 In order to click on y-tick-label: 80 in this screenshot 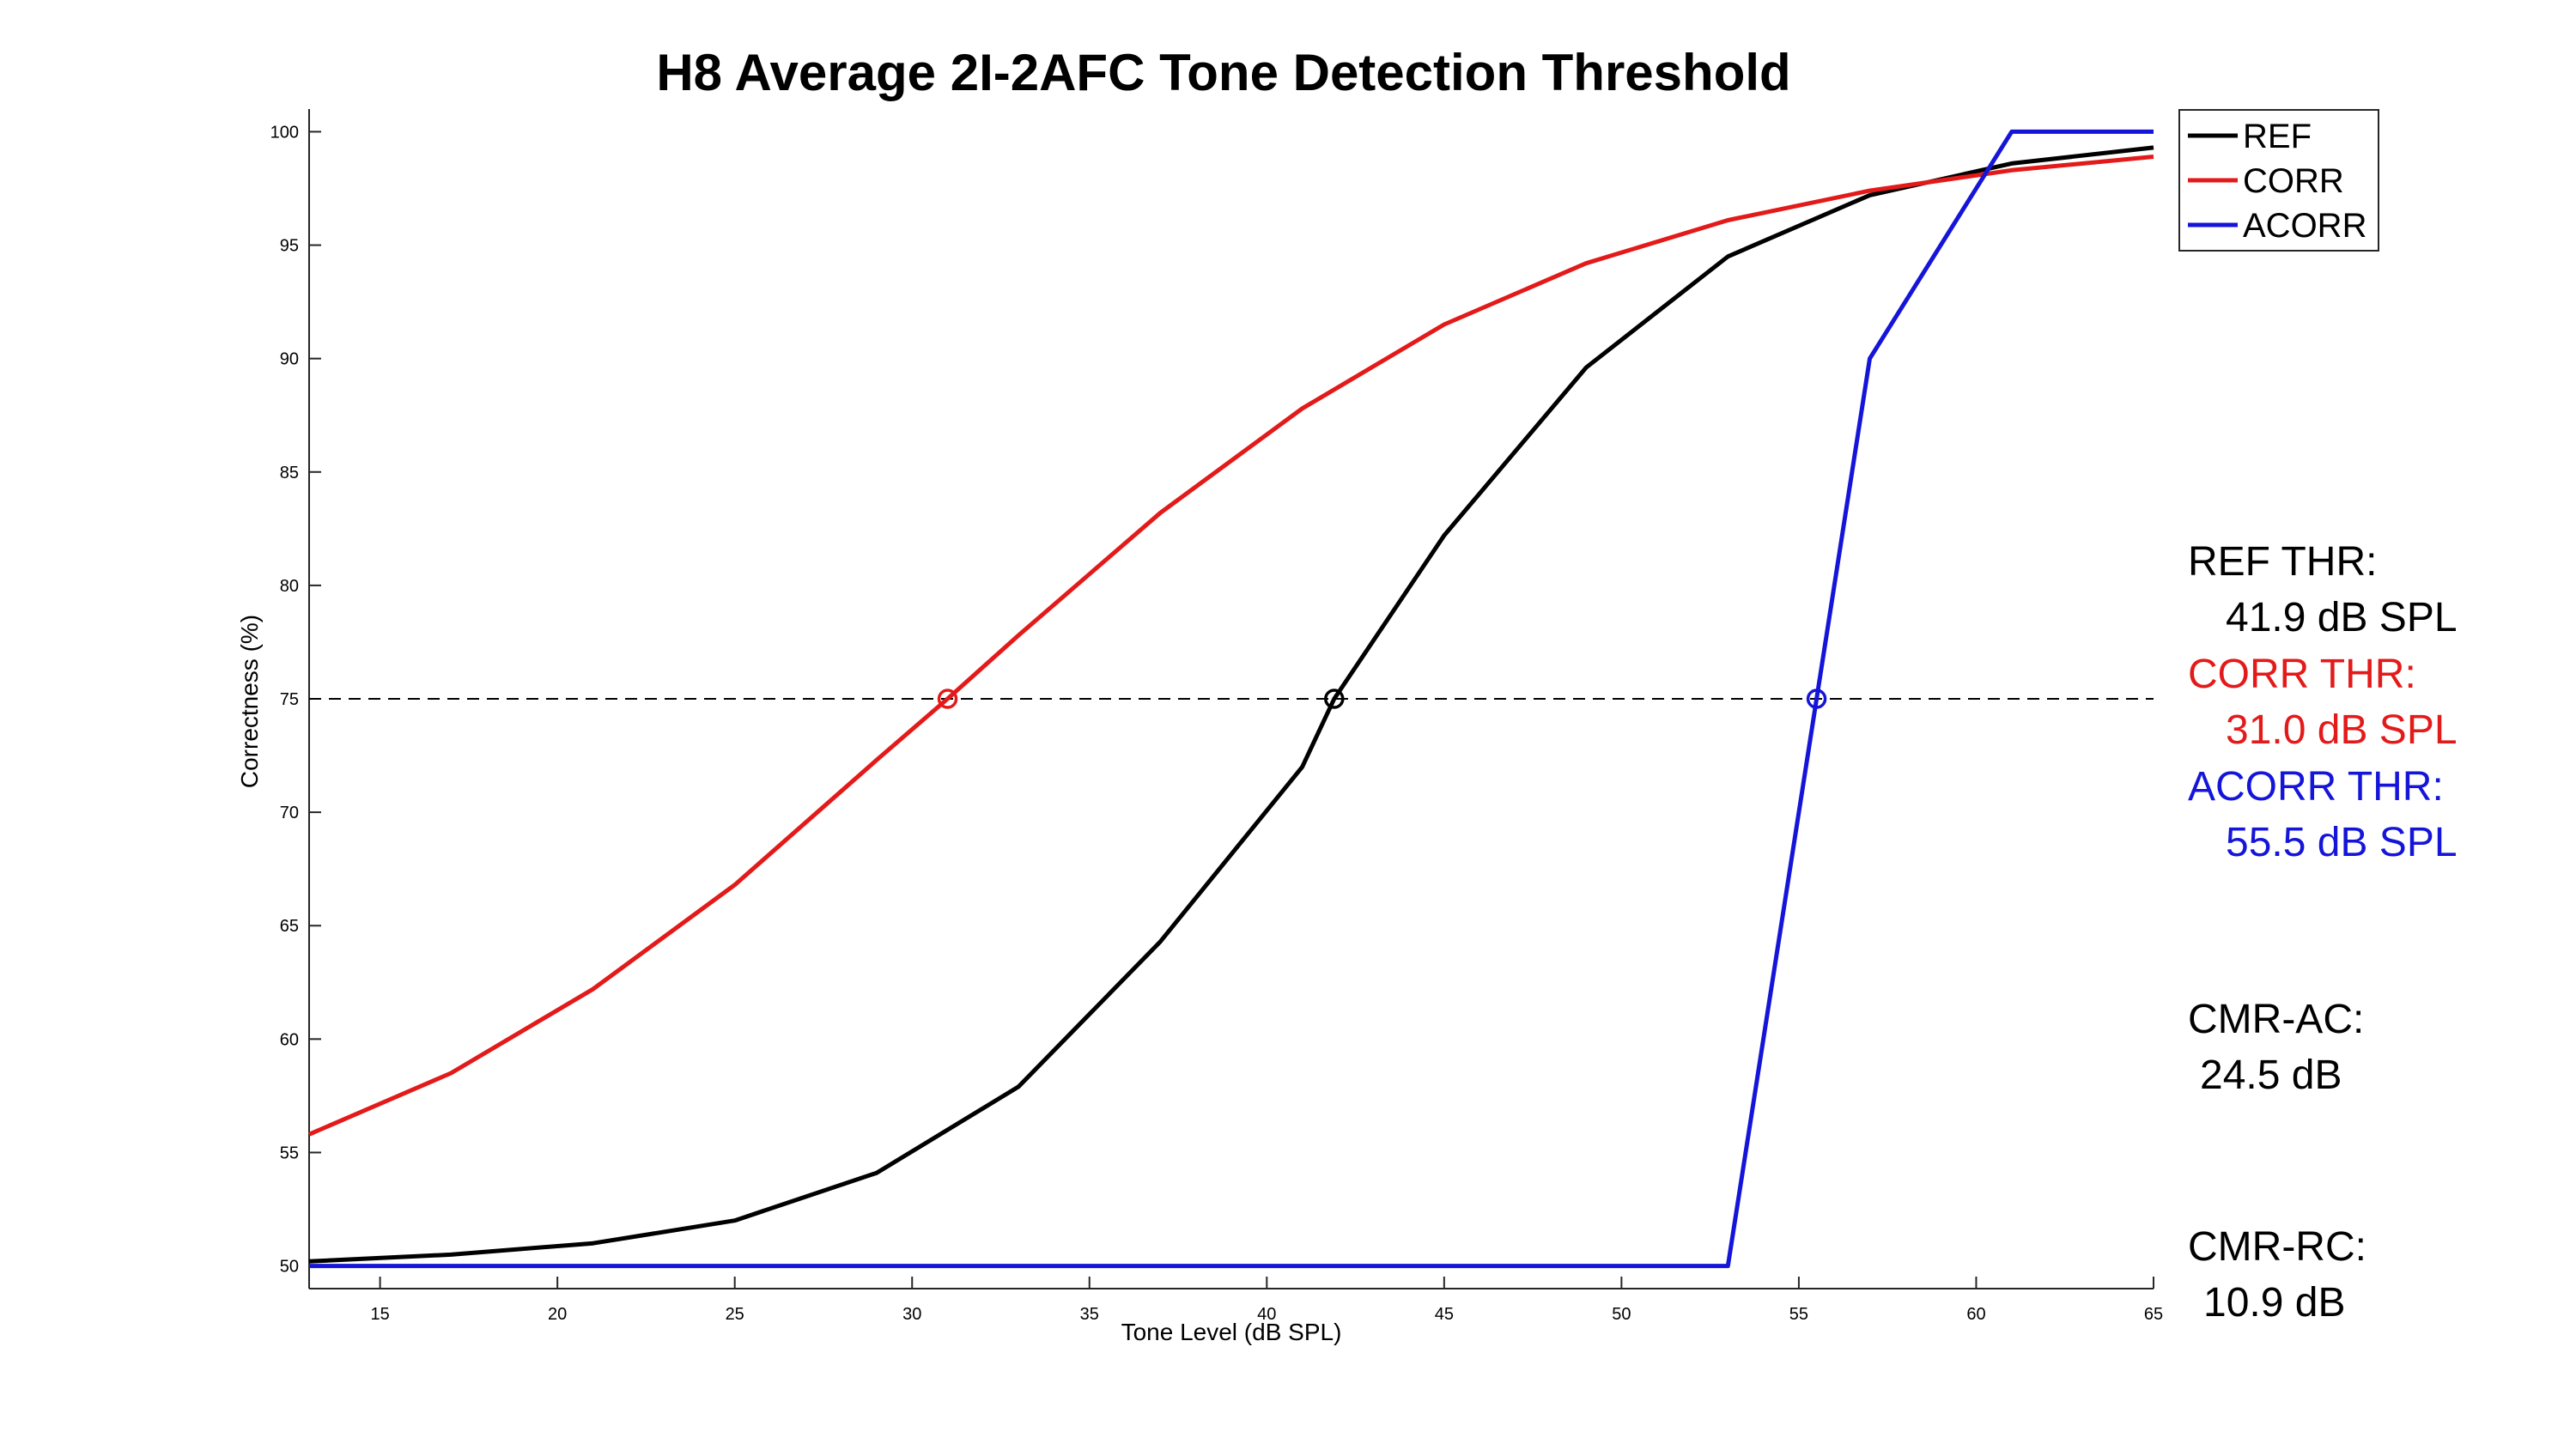, I will do `click(290, 586)`.